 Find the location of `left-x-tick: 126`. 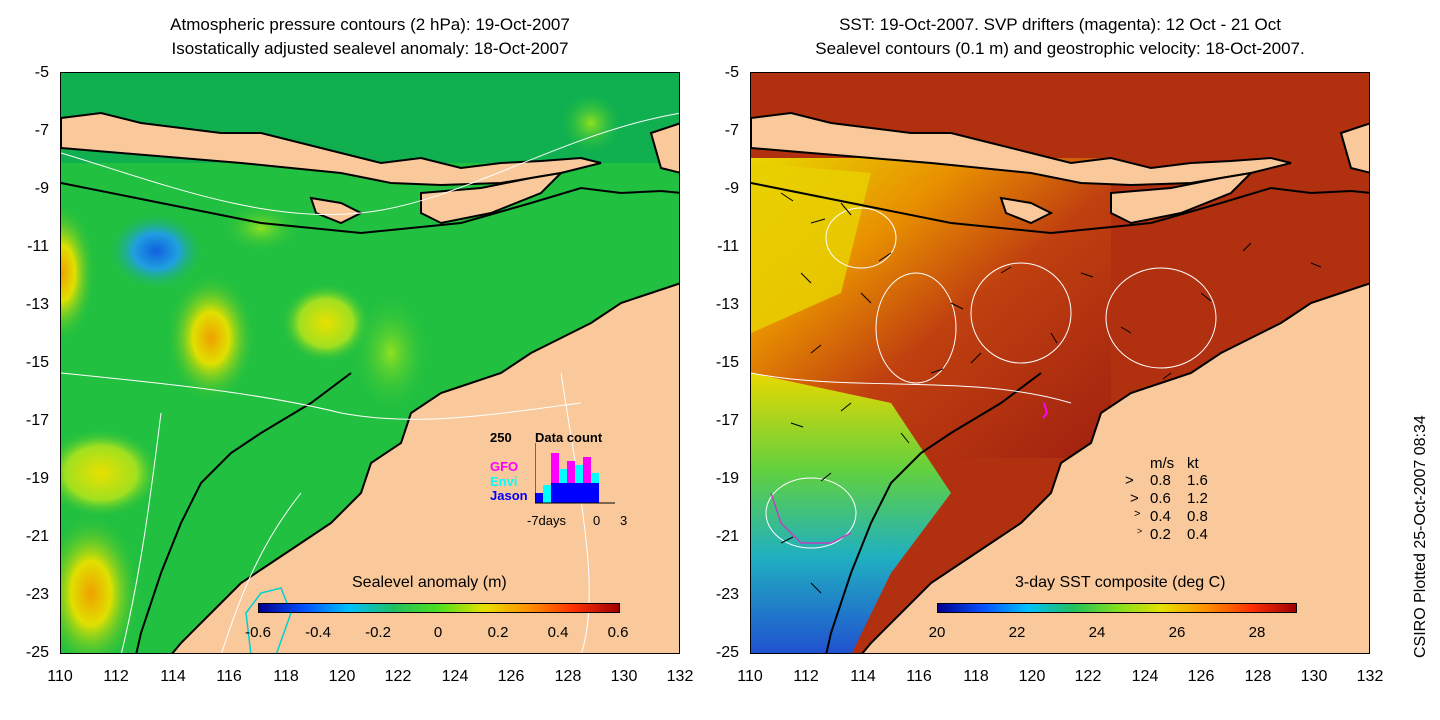

left-x-tick: 126 is located at coordinates (511, 676).